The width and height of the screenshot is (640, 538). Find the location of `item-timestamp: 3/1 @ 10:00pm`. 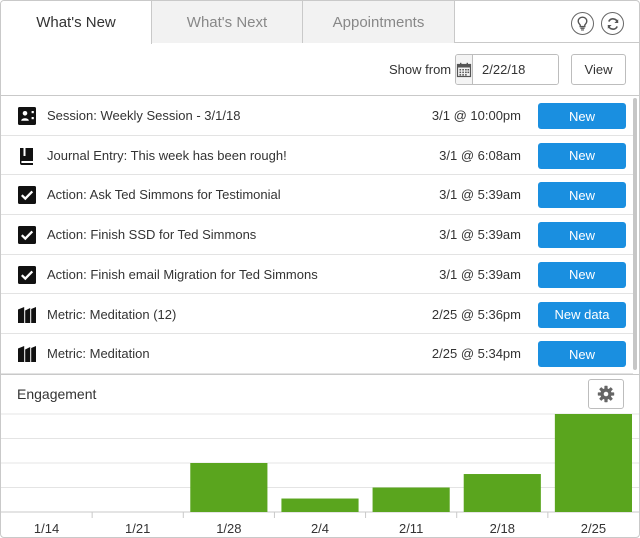

item-timestamp: 3/1 @ 10:00pm is located at coordinates (476, 115).